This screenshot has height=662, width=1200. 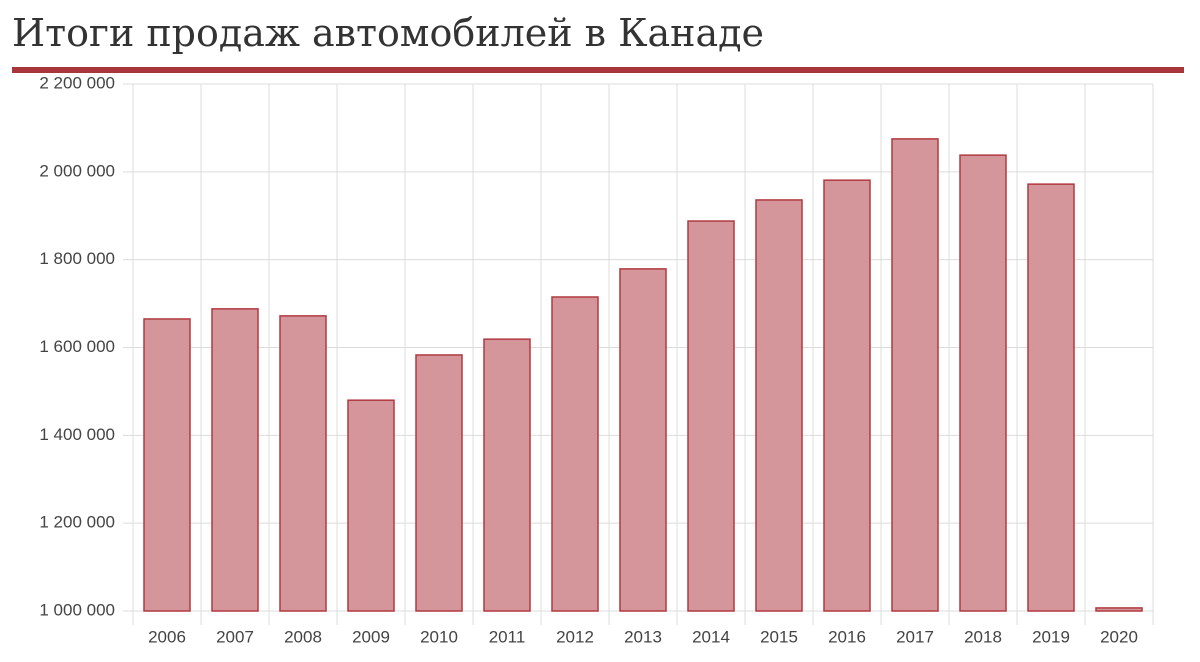 I want to click on x-tick-label: 2009, so click(x=371, y=636).